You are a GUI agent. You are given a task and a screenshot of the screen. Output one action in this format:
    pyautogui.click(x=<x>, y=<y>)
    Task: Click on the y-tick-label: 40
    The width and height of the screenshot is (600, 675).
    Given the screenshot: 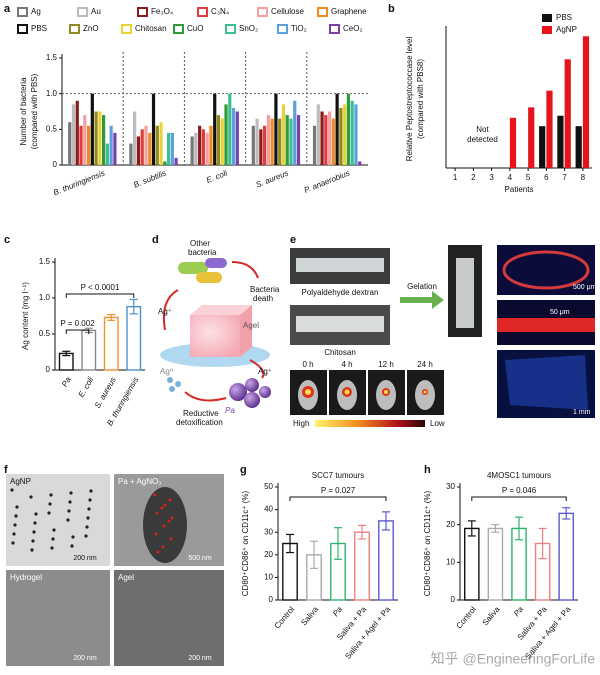 What is the action you would take?
    pyautogui.click(x=268, y=509)
    